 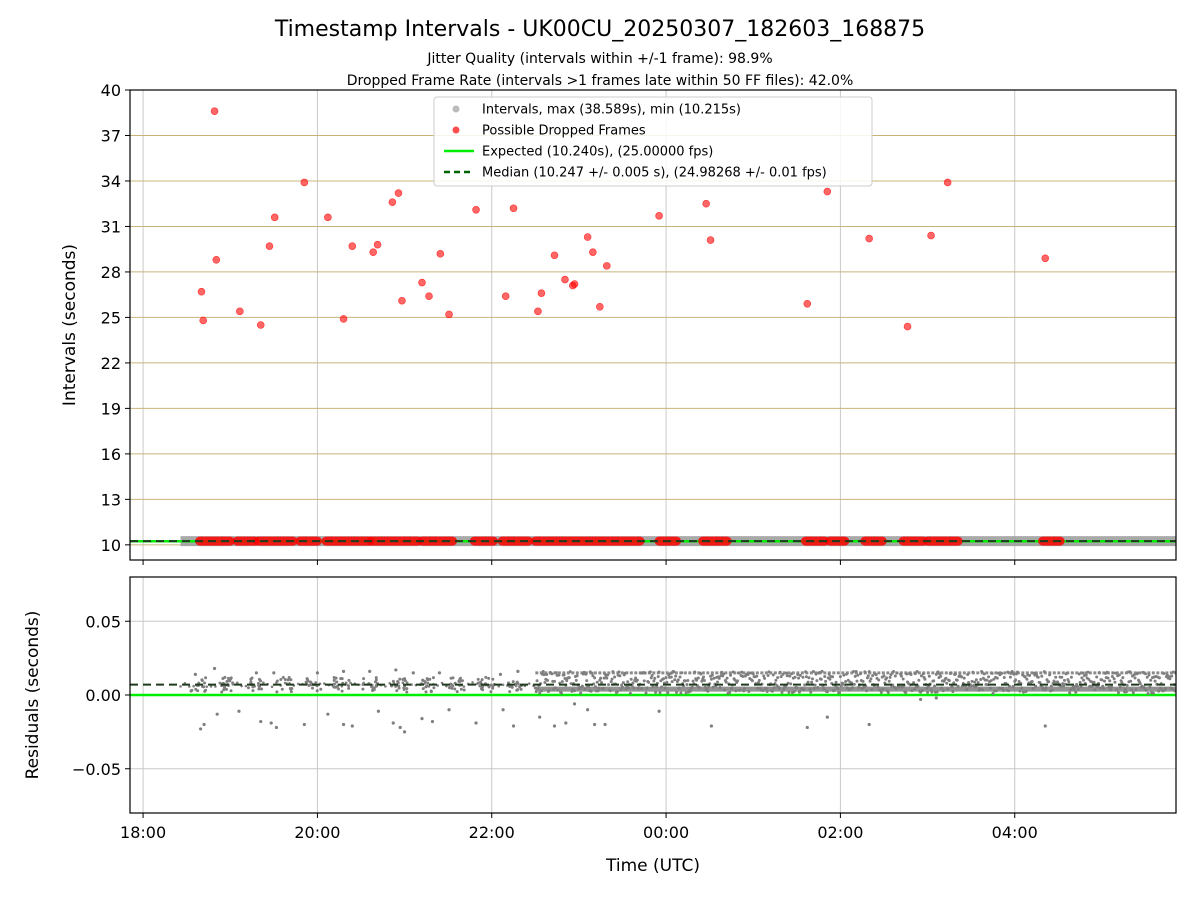 What do you see at coordinates (666, 832) in the screenshot?
I see `xtick-label: 00:00` at bounding box center [666, 832].